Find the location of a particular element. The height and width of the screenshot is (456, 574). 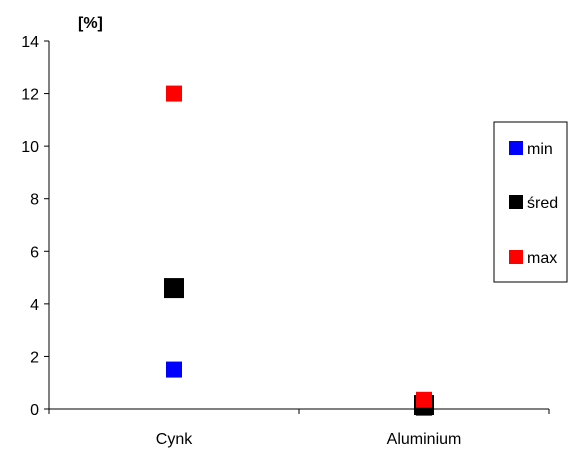

y-tick-label: 4 is located at coordinates (34, 305).